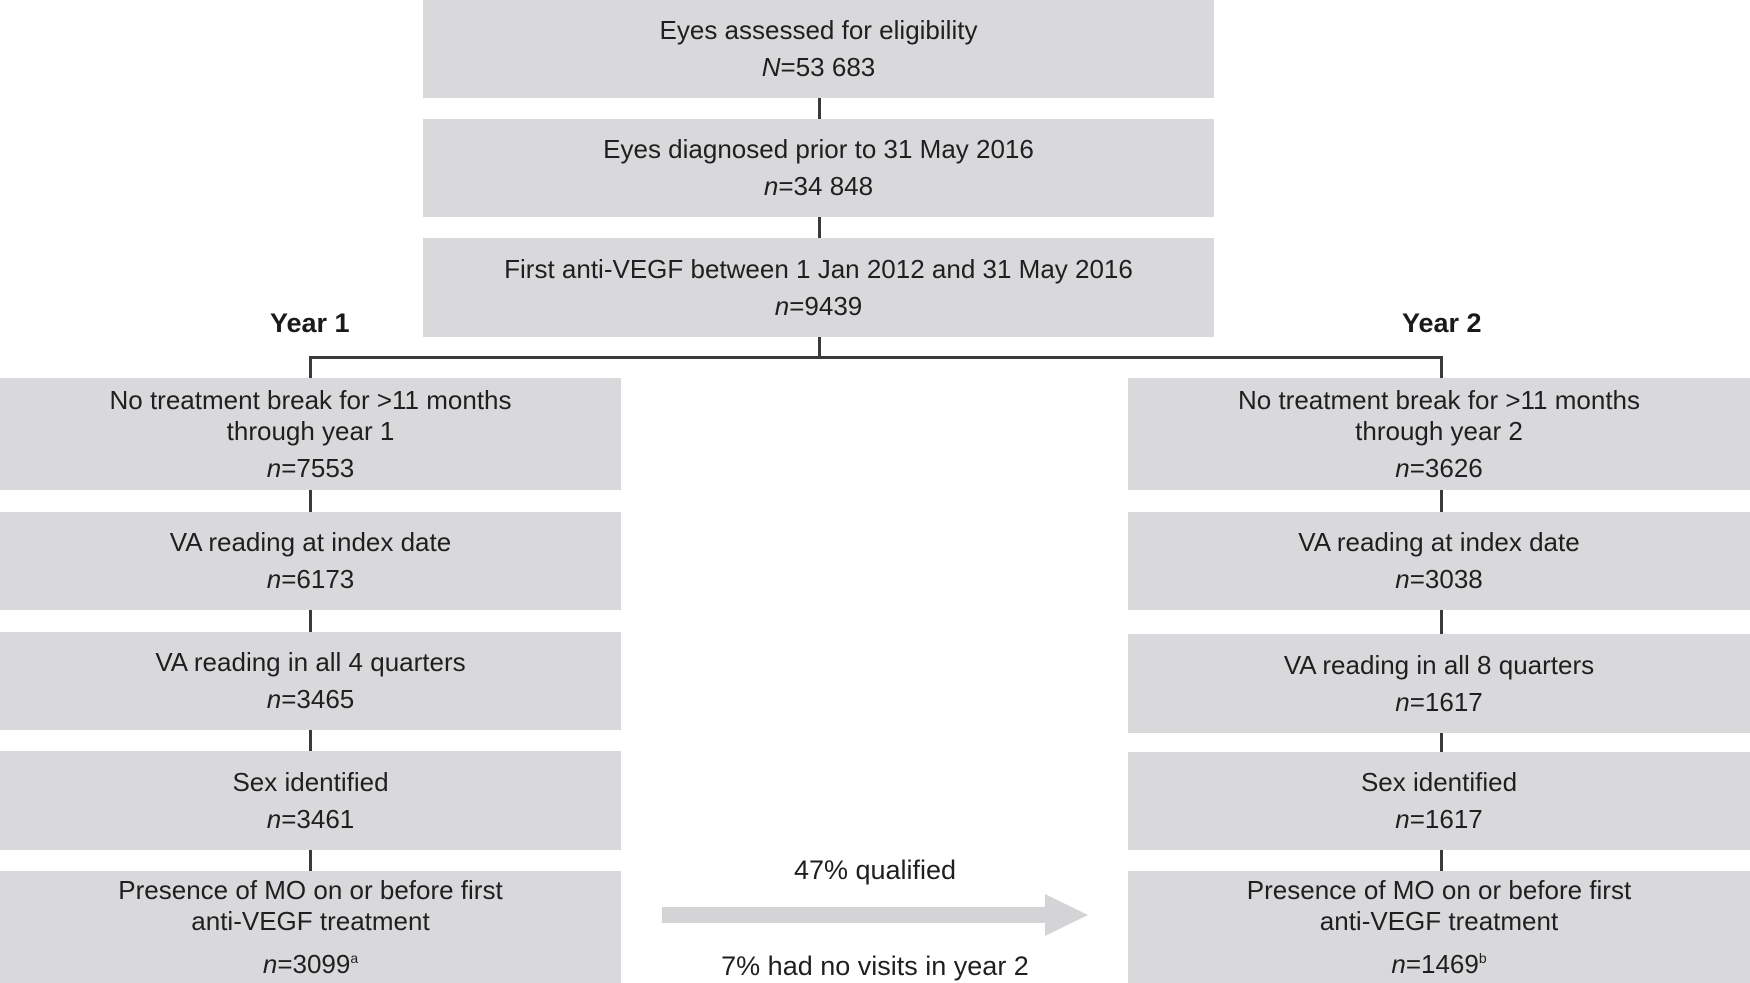  I want to click on diagnosed-title: Eyes diagnosed prior to 31 May 2016, so click(818, 149).